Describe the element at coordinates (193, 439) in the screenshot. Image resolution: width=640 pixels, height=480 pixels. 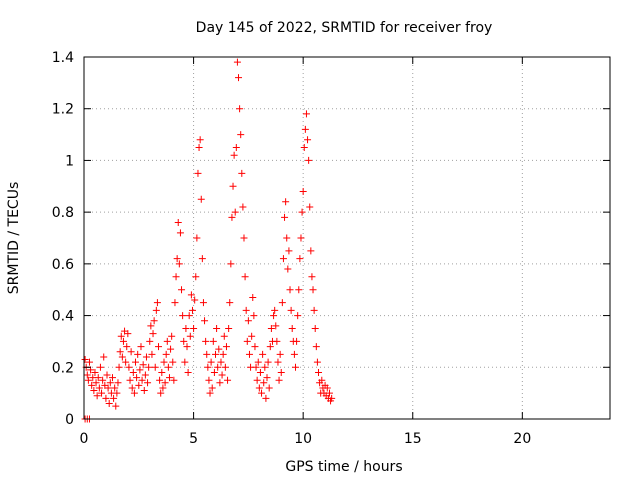
I see `x-tick-label: 5` at that location.